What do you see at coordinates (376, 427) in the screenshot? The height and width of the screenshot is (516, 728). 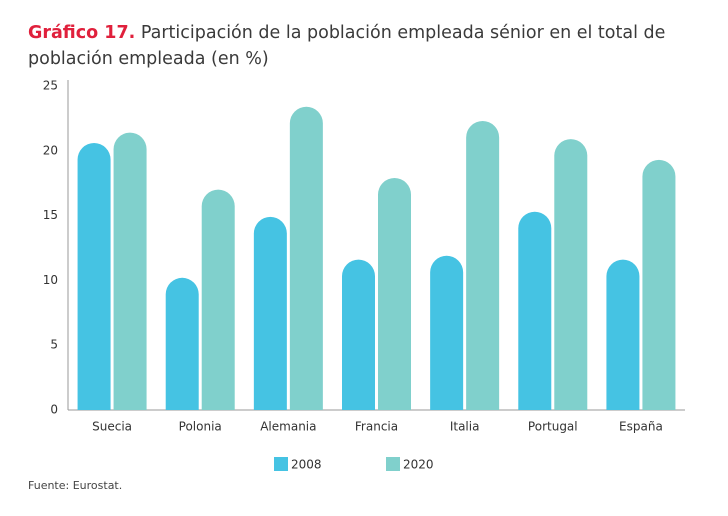 I see `x-tick-label: Francia` at bounding box center [376, 427].